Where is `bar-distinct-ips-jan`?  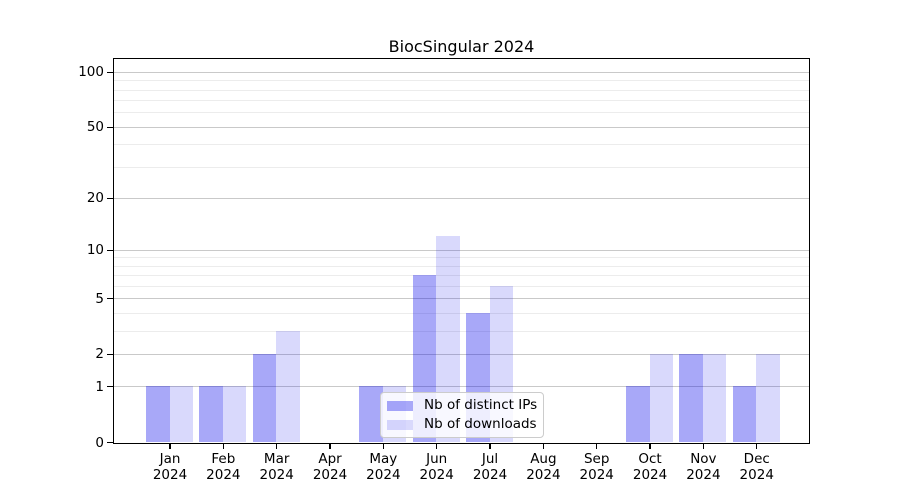 bar-distinct-ips-jan is located at coordinates (158, 414).